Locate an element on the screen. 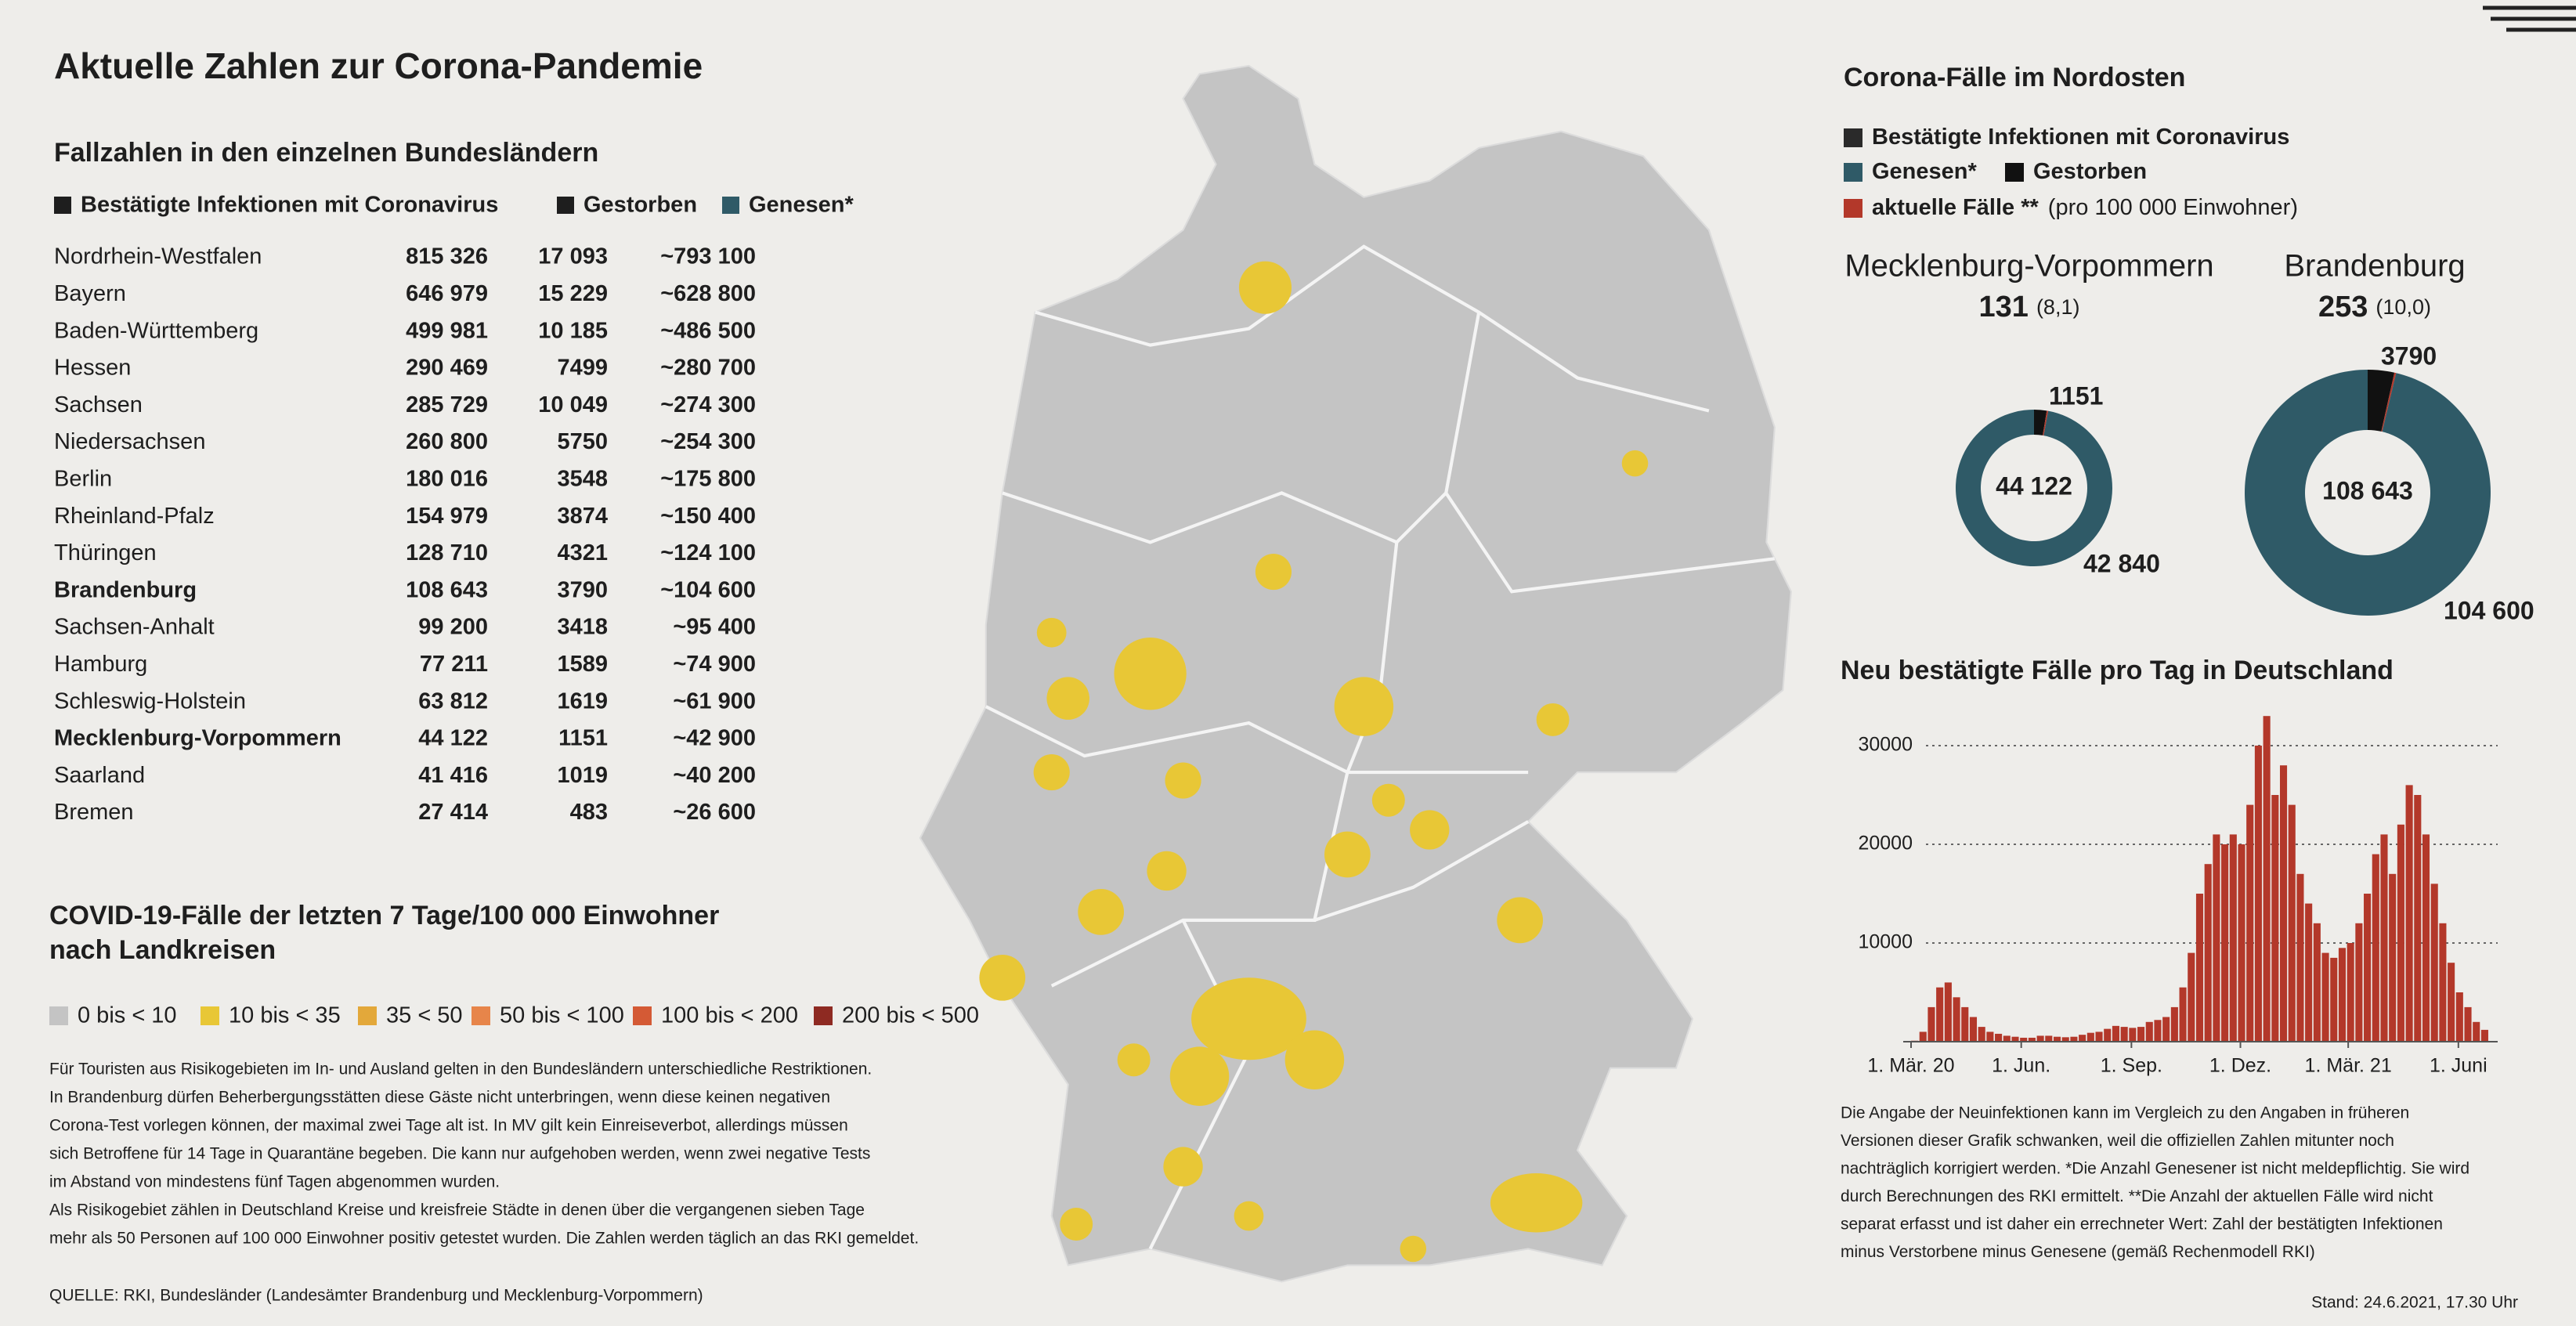 This screenshot has width=2576, height=1326. active-cases: 131 is located at coordinates (2004, 307).